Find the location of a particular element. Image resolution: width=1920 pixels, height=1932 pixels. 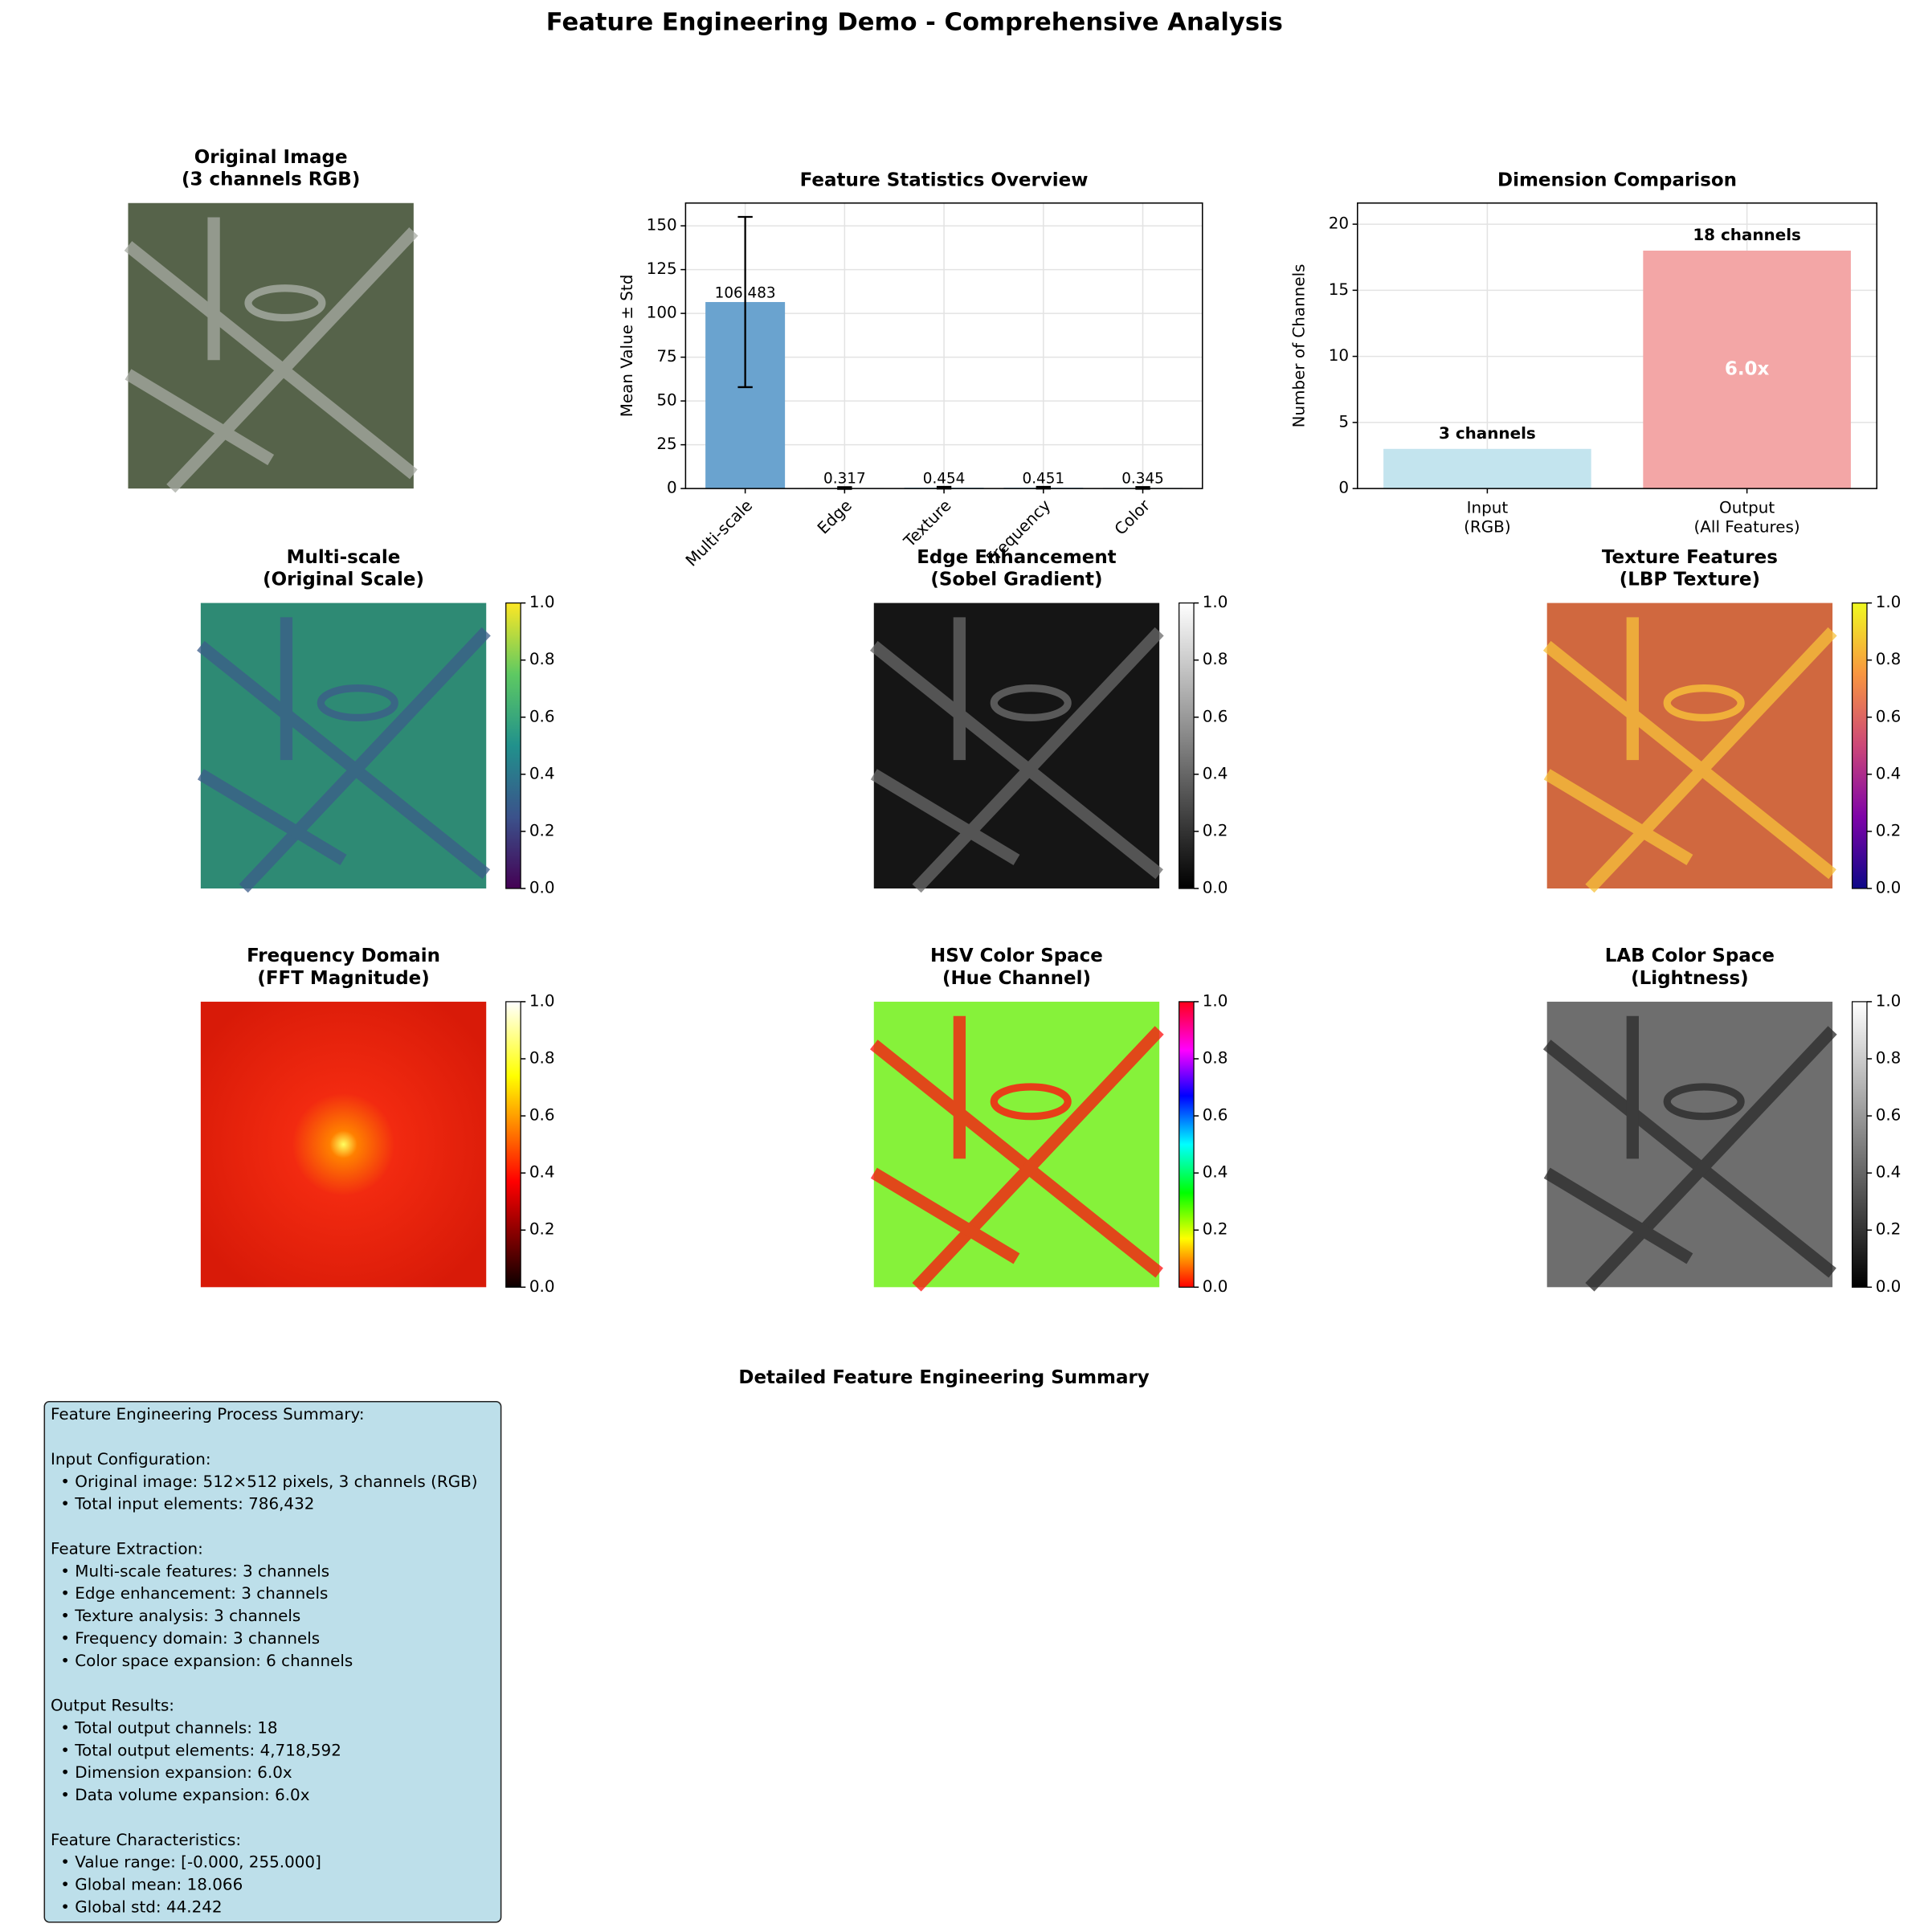

summary-line: Feature Extraction: is located at coordinates (127, 1549).